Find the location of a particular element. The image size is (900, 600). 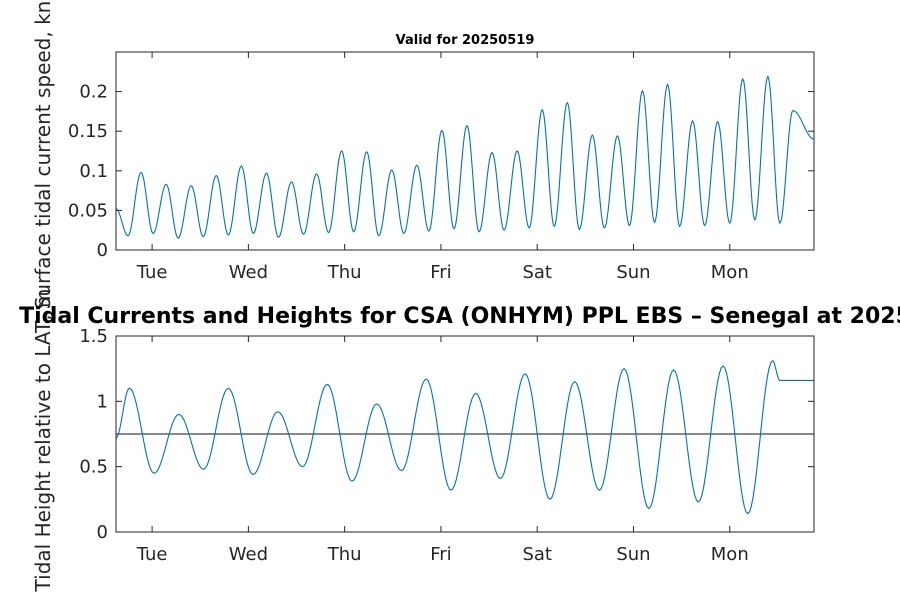

speed-x-tick-label: Tue is located at coordinates (152, 272).